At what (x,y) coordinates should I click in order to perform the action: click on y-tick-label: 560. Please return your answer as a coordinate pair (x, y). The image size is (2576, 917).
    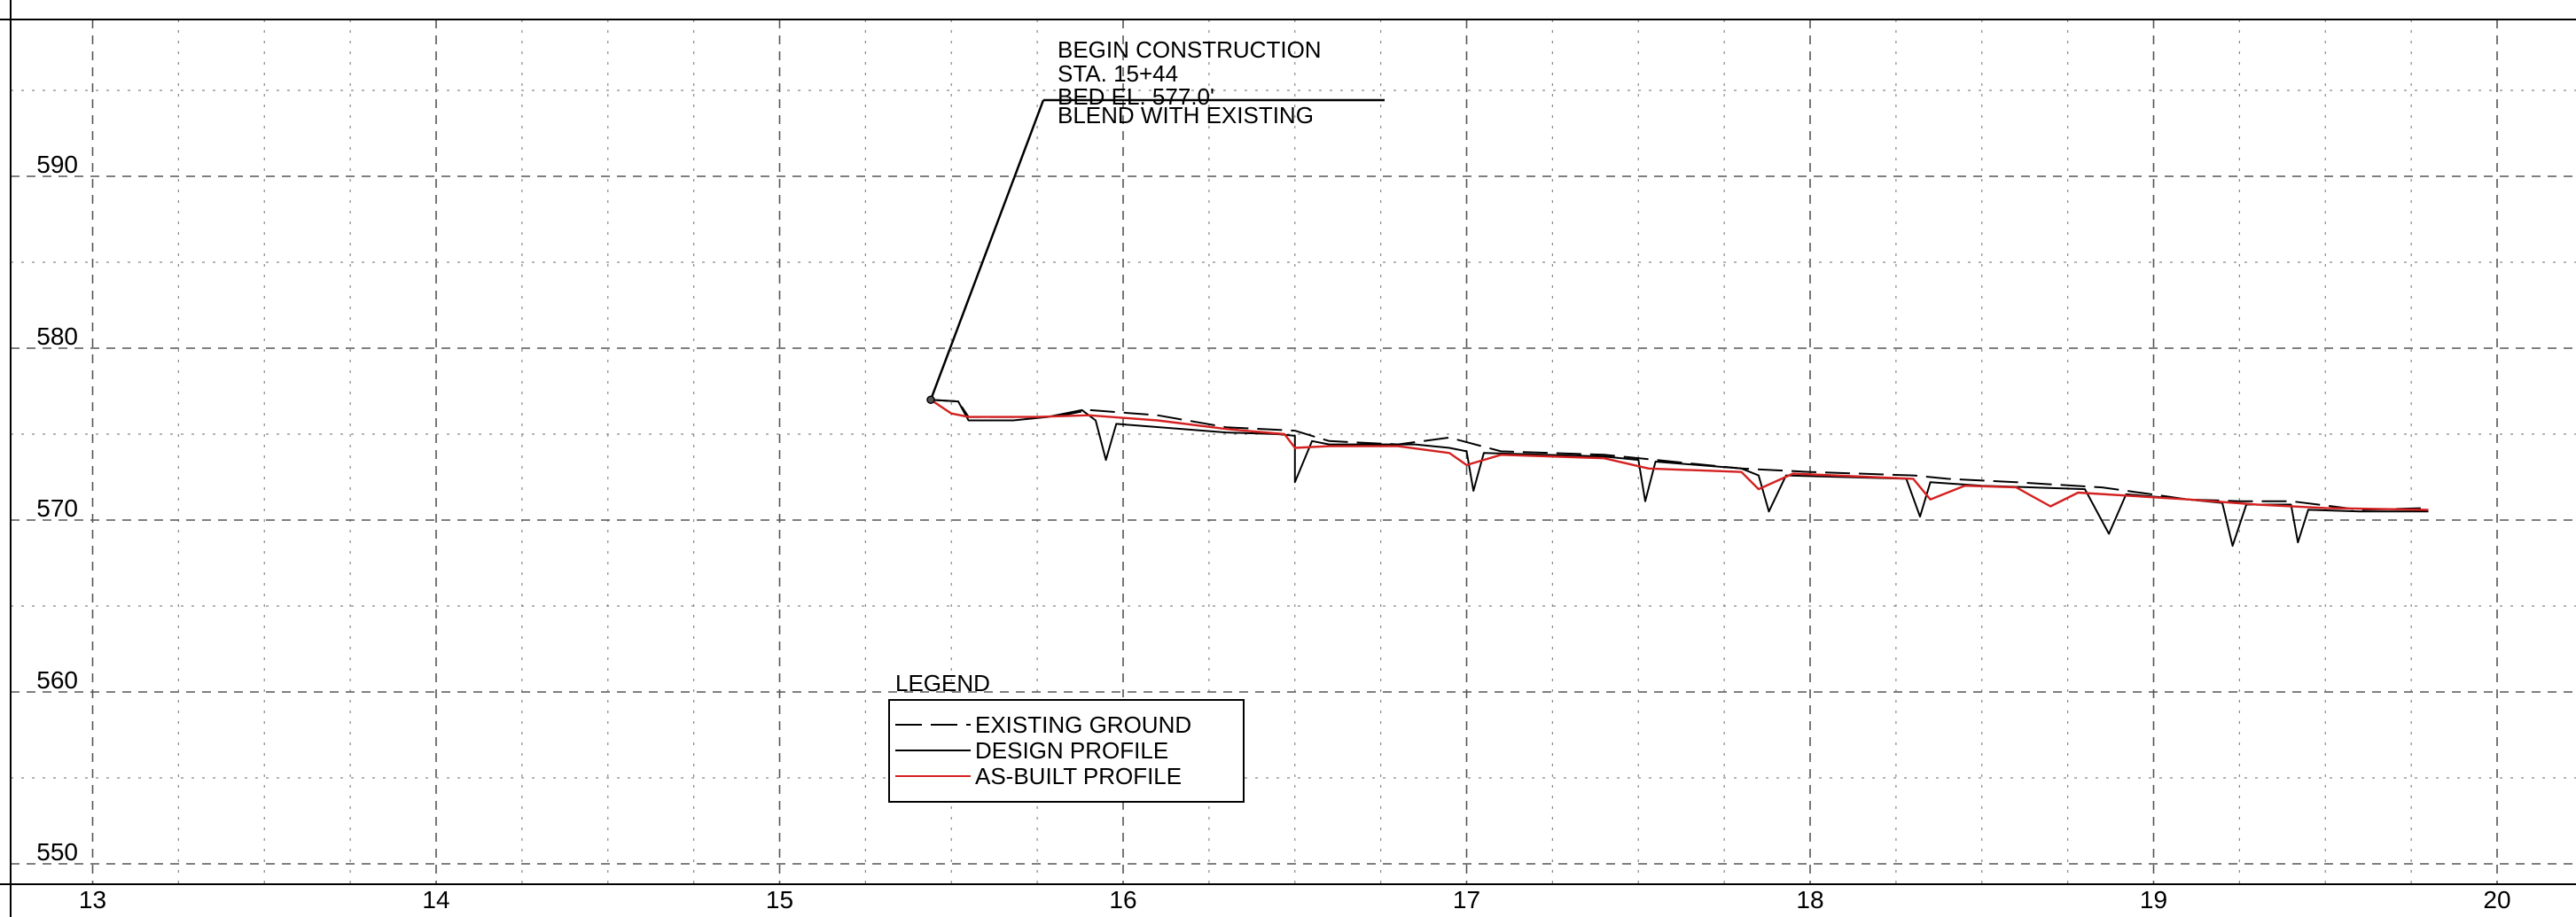
    Looking at the image, I should click on (57, 680).